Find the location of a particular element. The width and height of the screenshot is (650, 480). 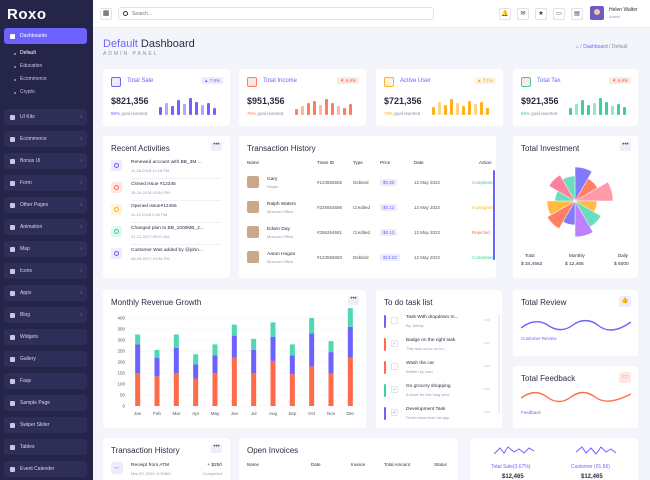

activity-item: Opened issue#12456 11-10-2018 5:40 PM is located at coordinates (166, 212).